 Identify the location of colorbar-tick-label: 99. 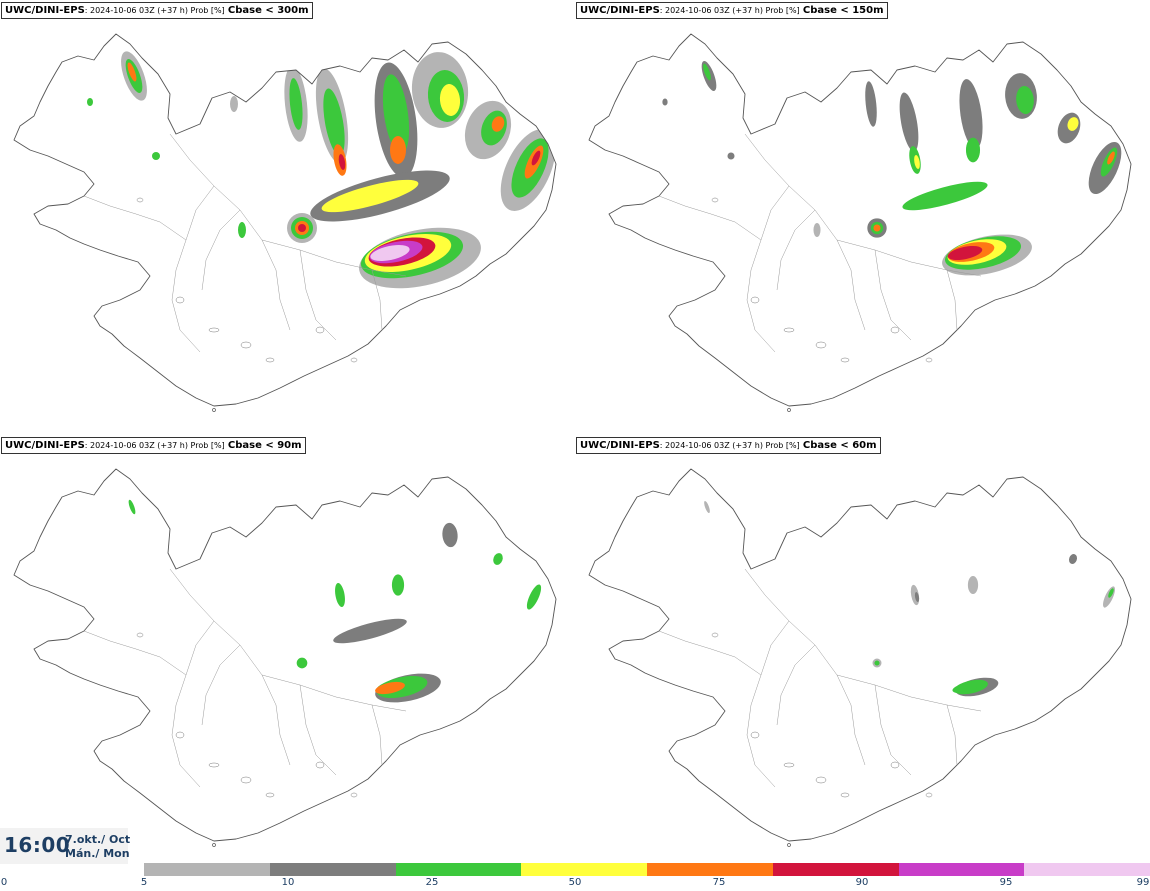
(1143, 882).